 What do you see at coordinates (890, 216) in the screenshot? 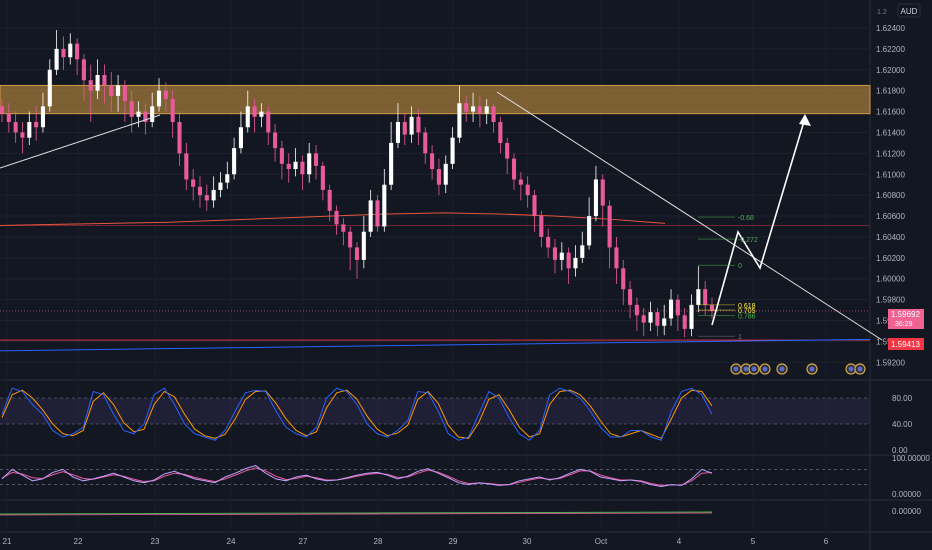
I see `price-tick-label: 1.60600` at bounding box center [890, 216].